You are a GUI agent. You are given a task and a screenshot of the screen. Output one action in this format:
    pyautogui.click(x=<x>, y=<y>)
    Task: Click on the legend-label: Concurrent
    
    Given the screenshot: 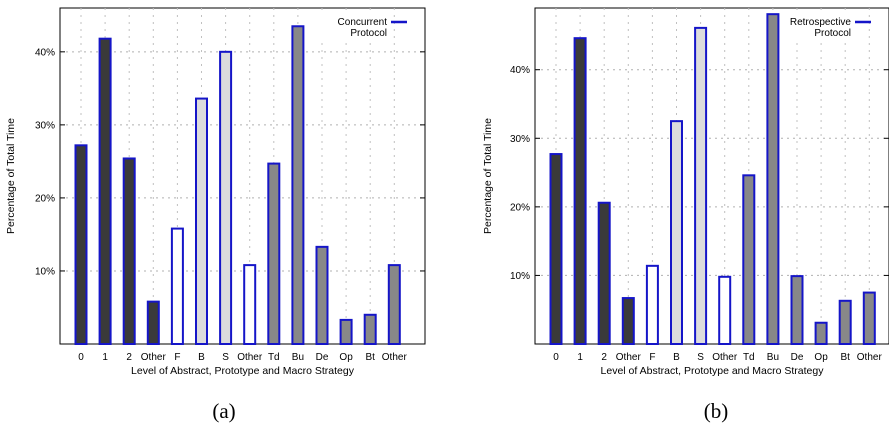 What is the action you would take?
    pyautogui.click(x=363, y=22)
    